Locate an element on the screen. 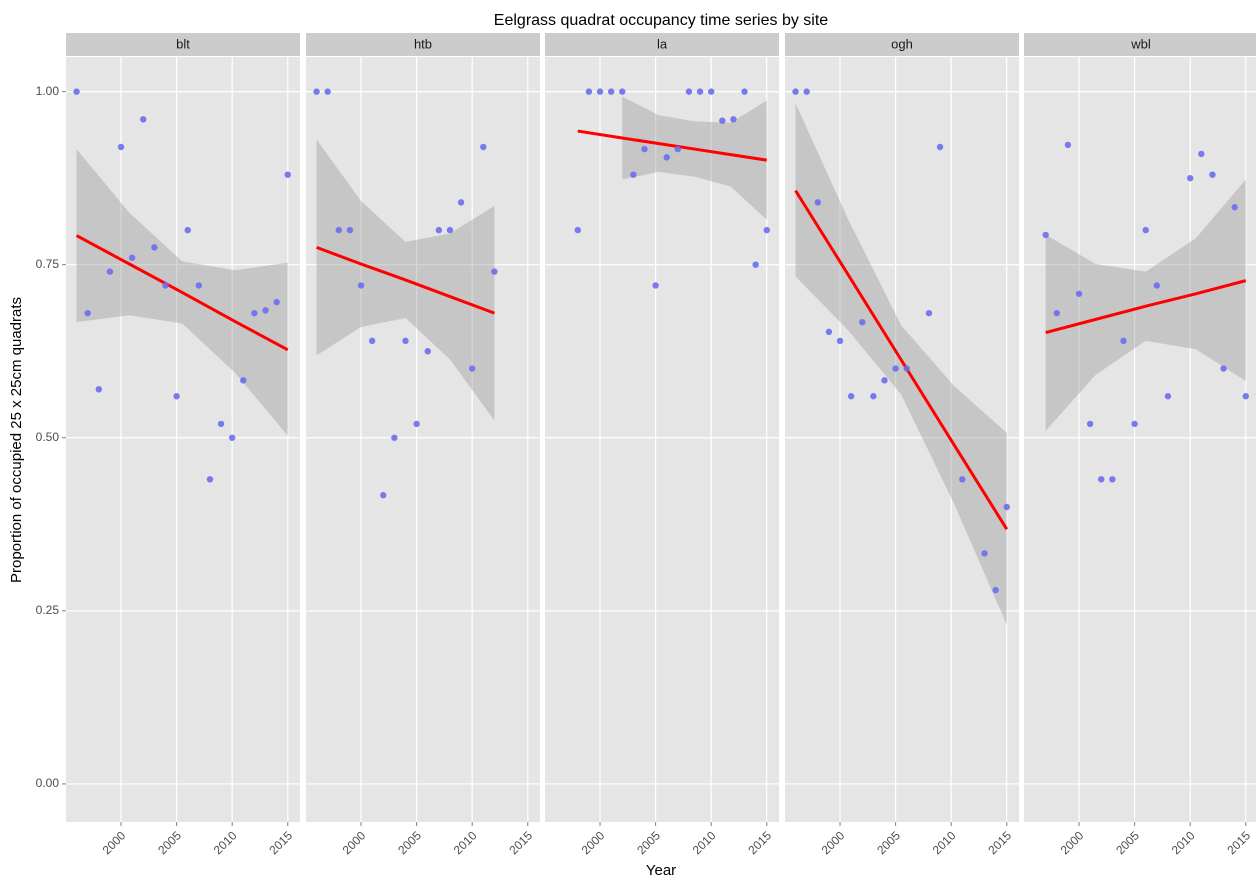 The image size is (1256, 880). strip-label: htb is located at coordinates (423, 43).